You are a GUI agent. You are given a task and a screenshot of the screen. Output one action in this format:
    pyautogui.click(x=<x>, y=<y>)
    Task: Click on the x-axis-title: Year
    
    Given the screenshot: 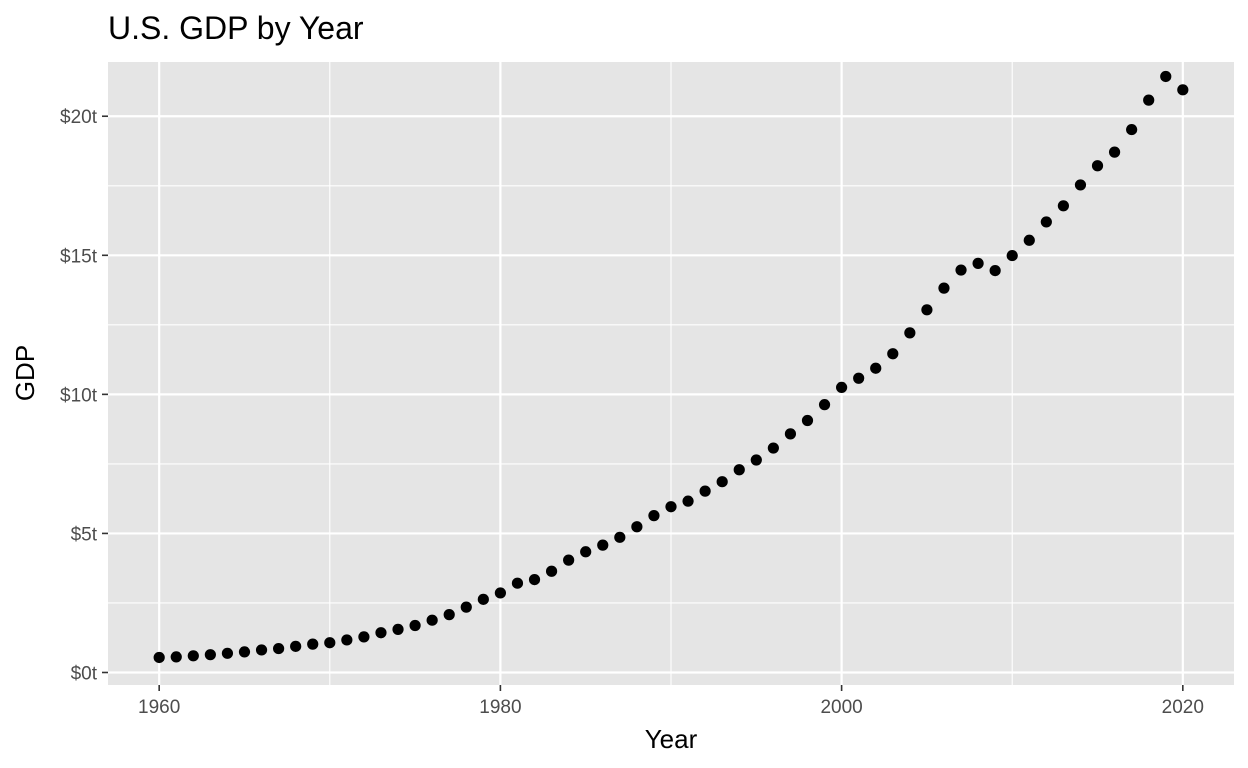 What is the action you would take?
    pyautogui.click(x=671, y=739)
    